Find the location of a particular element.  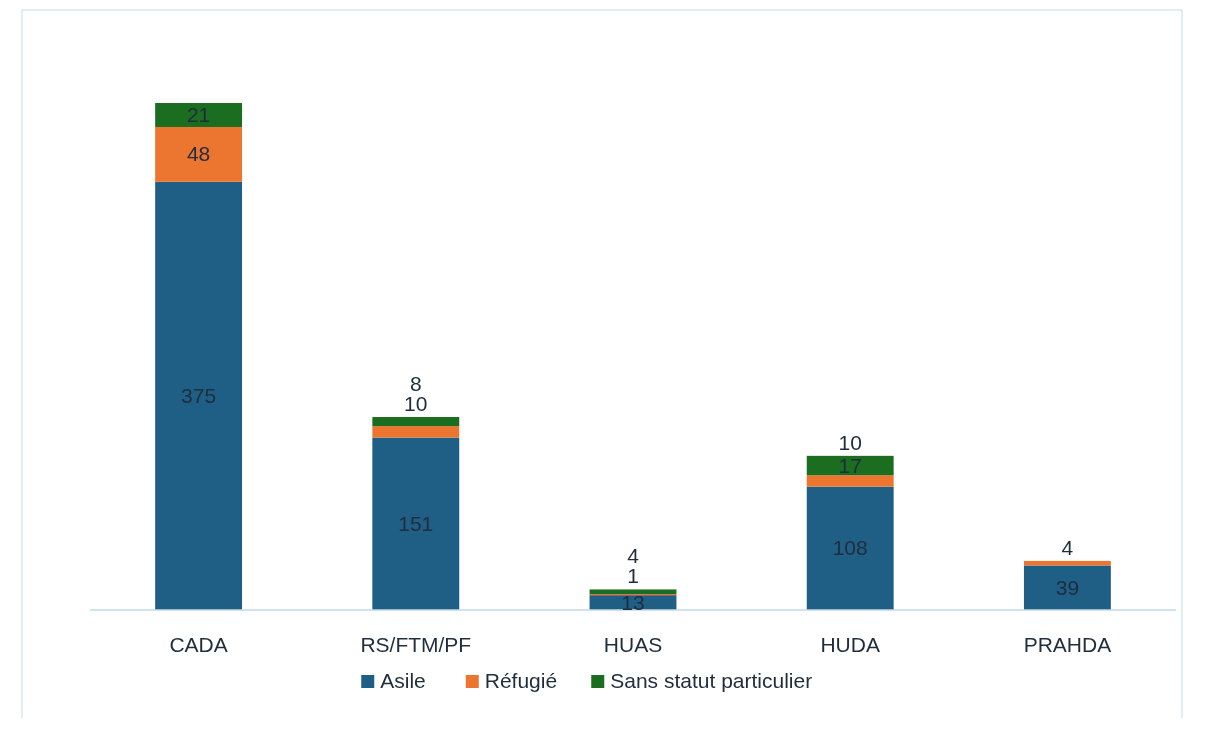

data-label: 10 is located at coordinates (850, 442).